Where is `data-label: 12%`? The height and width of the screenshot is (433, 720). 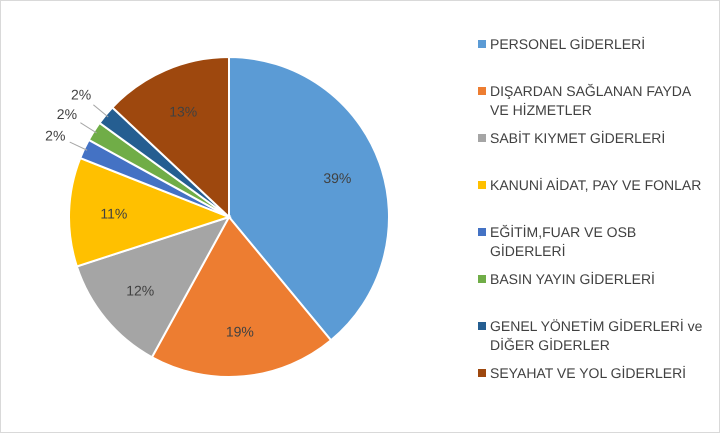
data-label: 12% is located at coordinates (140, 290).